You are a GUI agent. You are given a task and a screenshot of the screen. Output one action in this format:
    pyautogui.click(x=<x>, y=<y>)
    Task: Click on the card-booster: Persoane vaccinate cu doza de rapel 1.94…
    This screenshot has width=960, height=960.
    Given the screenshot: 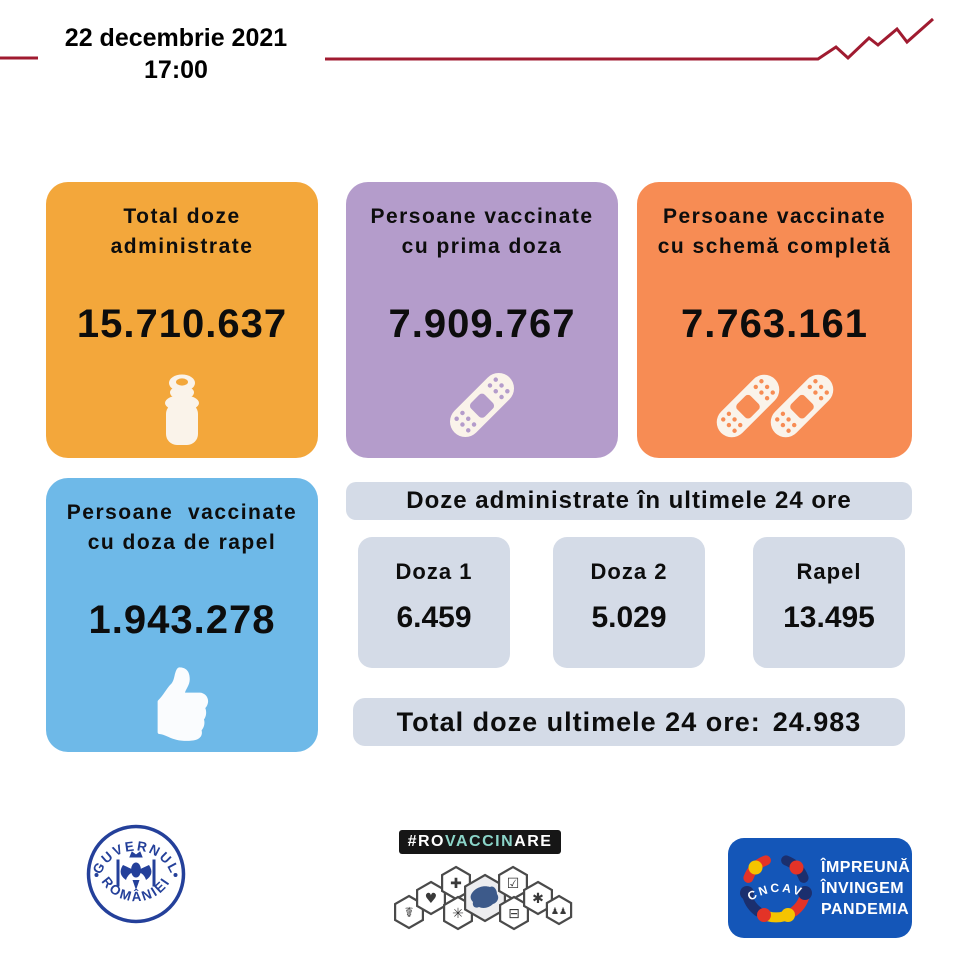 What is the action you would take?
    pyautogui.click(x=182, y=615)
    